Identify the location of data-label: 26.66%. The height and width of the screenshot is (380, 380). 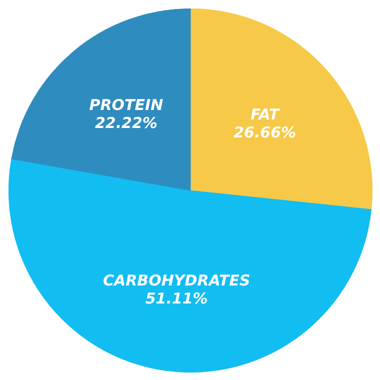
(265, 133).